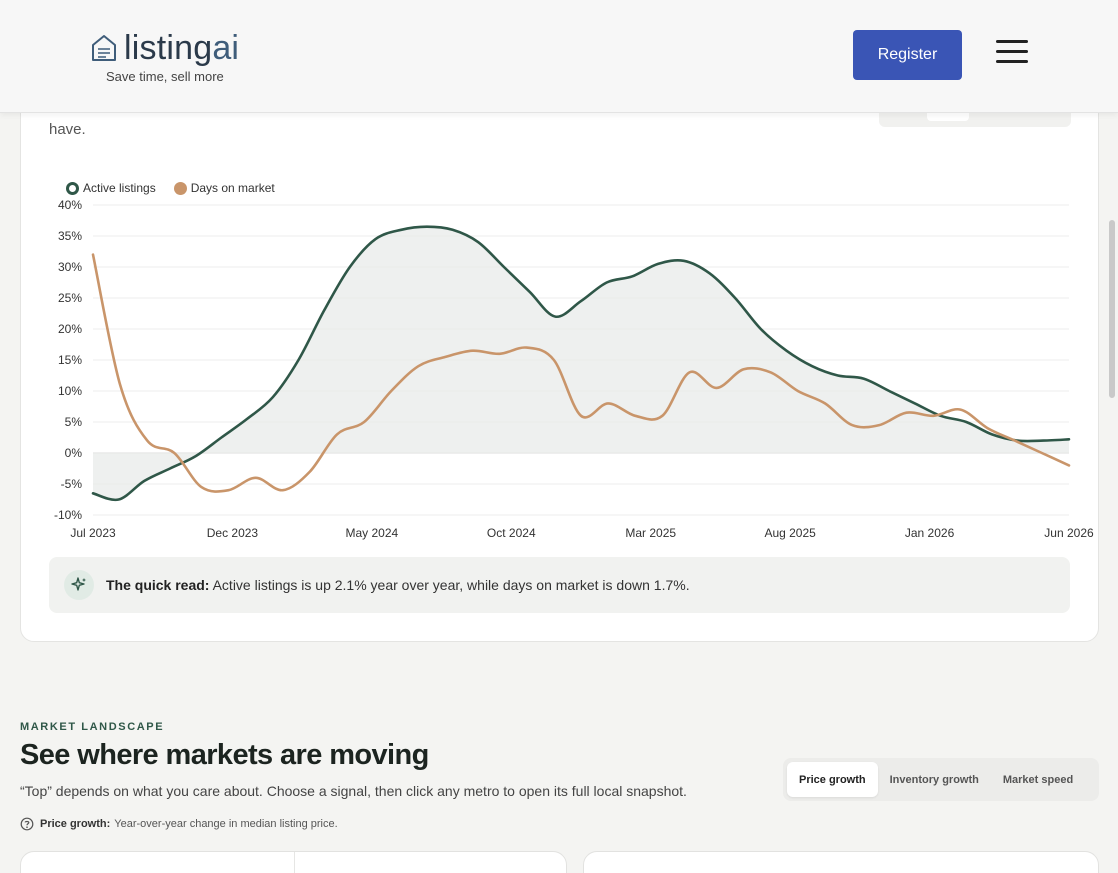  What do you see at coordinates (70, 360) in the screenshot?
I see `y-tick-label: 15%` at bounding box center [70, 360].